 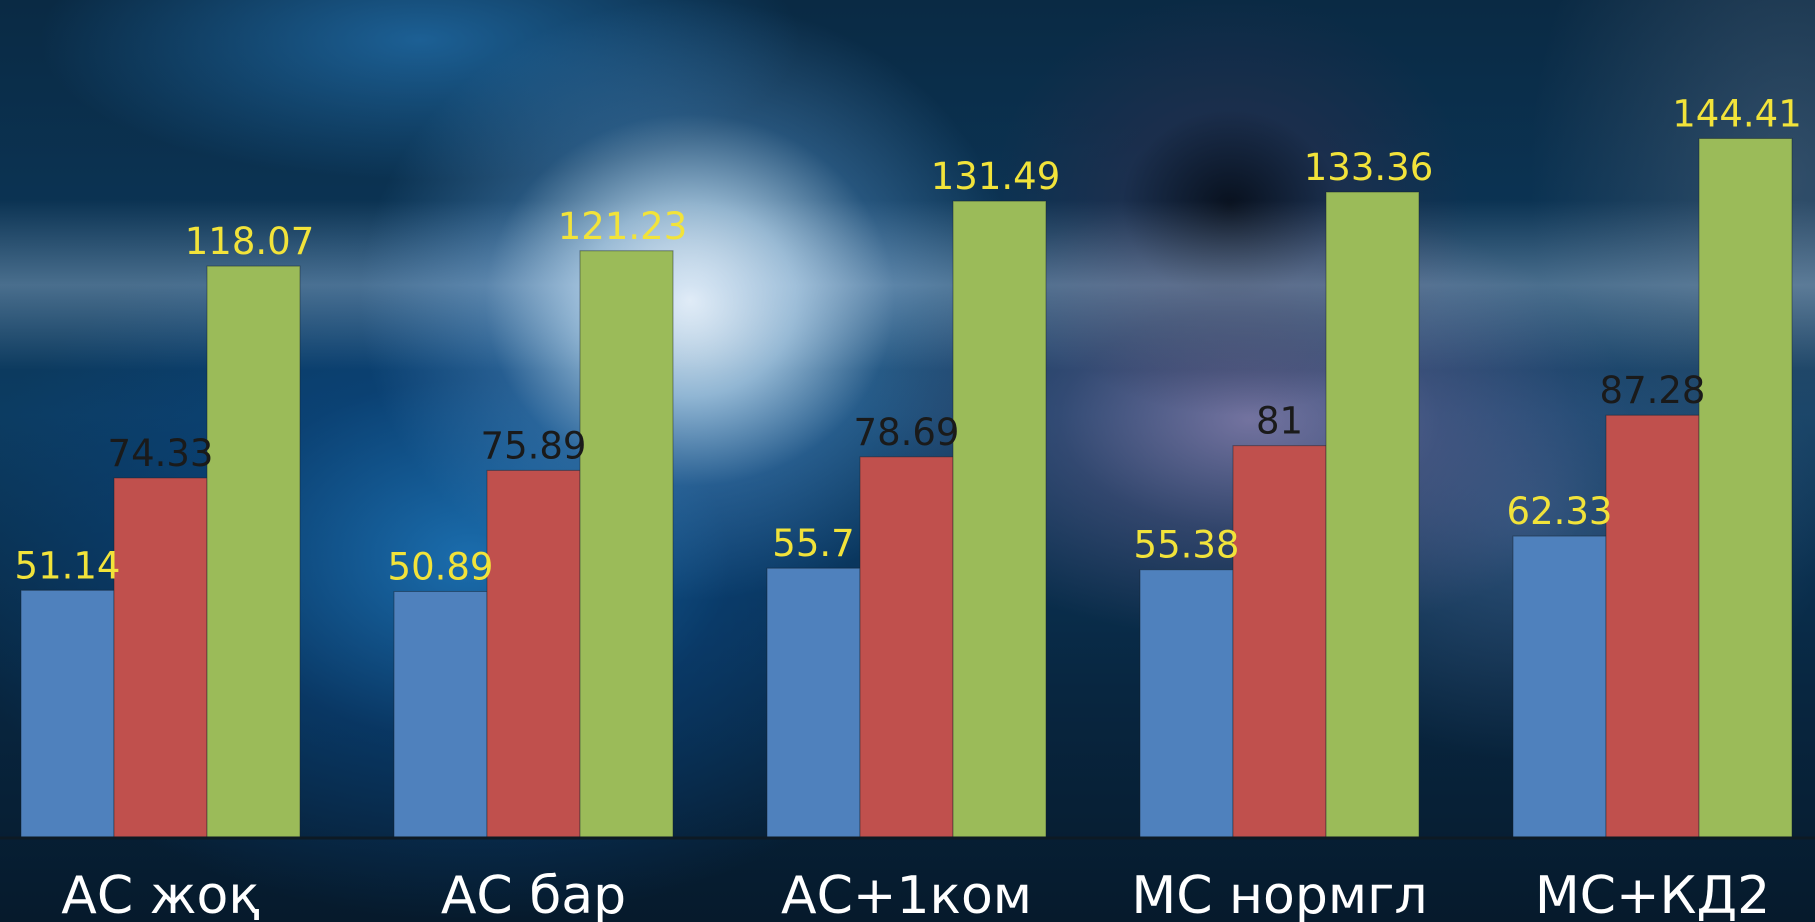 What do you see at coordinates (1279, 894) in the screenshot?
I see `category-label-4: МС нормгл` at bounding box center [1279, 894].